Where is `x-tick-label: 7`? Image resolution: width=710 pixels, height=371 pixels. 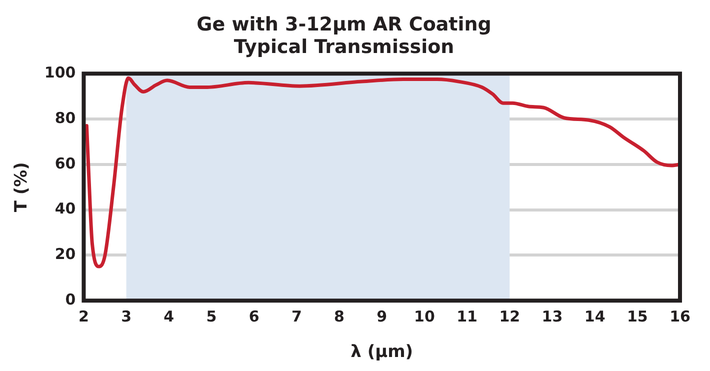 x-tick-label: 7 is located at coordinates (296, 316).